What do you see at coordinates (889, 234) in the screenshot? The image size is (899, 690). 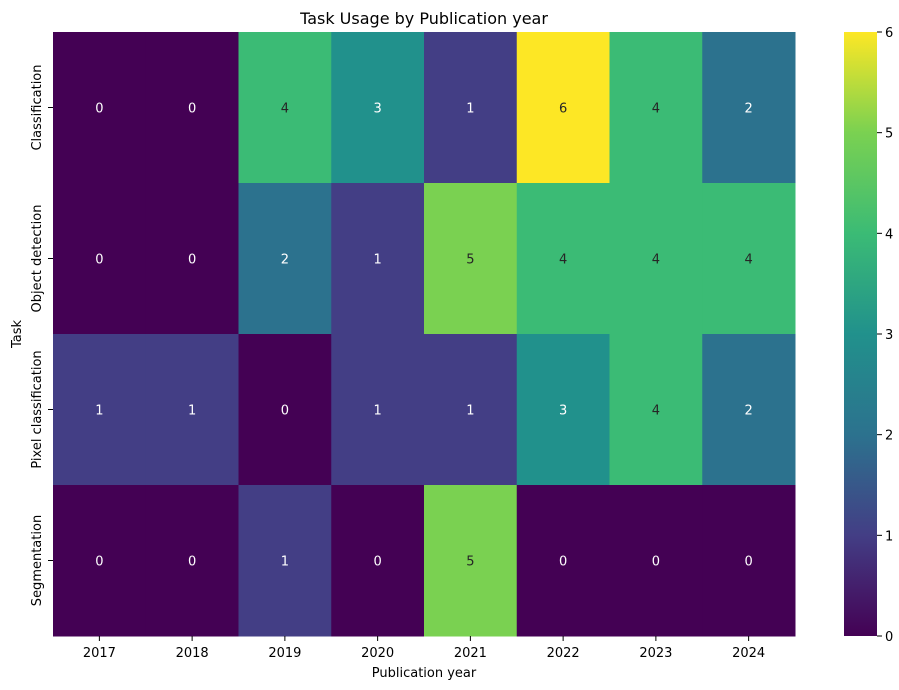 I see `colorbar-tick-label: 4` at bounding box center [889, 234].